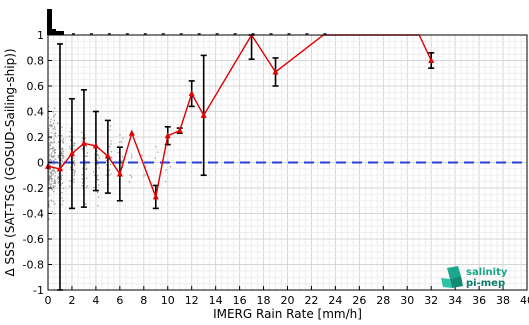 This screenshot has height=325, width=529. What do you see at coordinates (38, 290) in the screenshot?
I see `y-tick-label: -1` at bounding box center [38, 290].